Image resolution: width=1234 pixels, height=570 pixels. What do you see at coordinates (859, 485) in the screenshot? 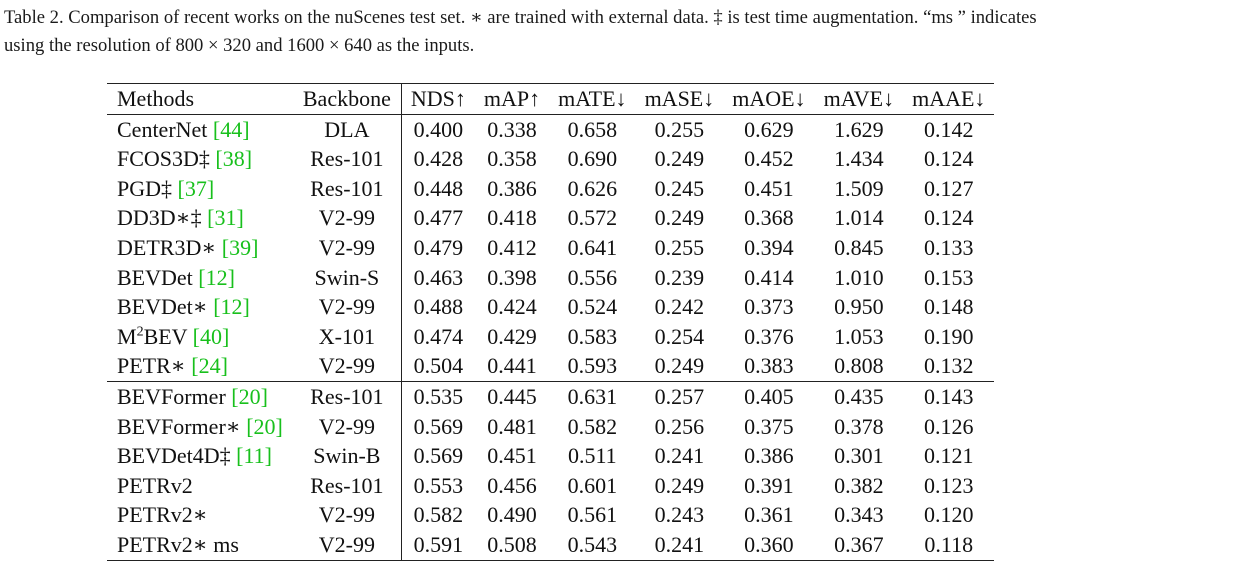
I see `metric-cell: 0.382` at bounding box center [859, 485].